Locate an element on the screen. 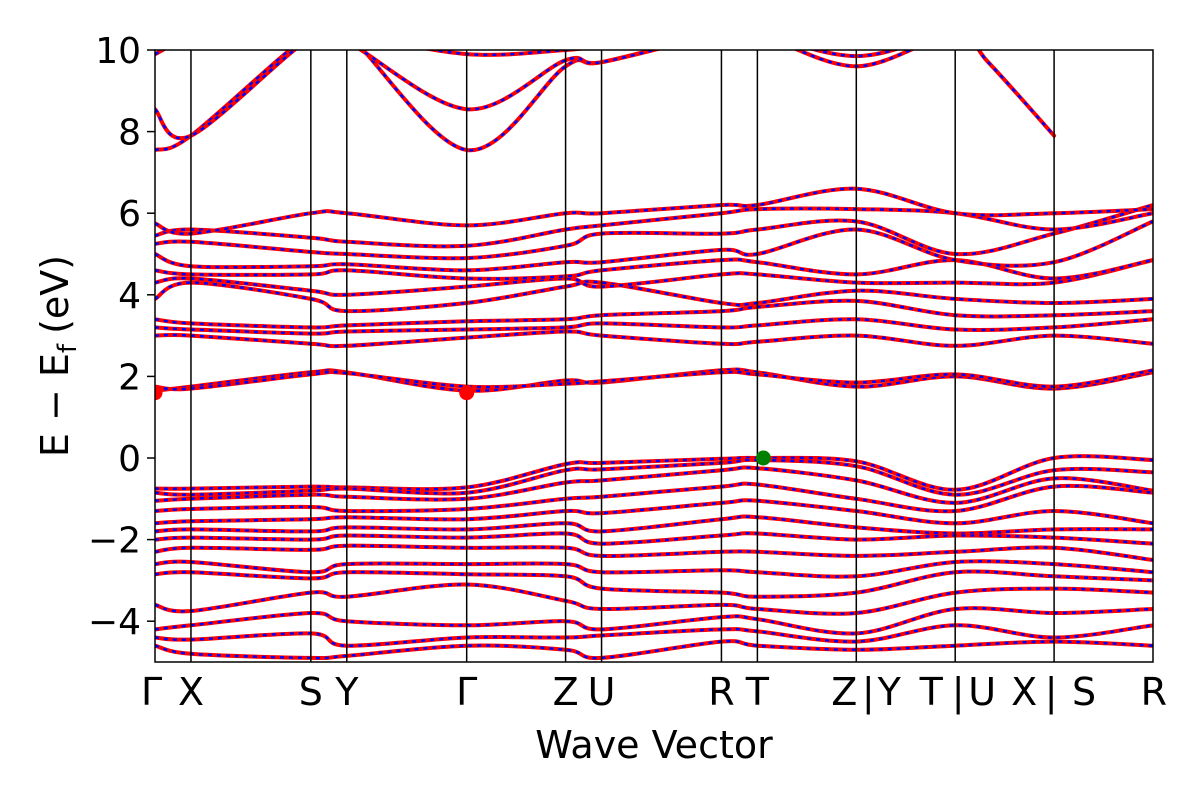  y-tick-label: 2 is located at coordinates (129, 377).